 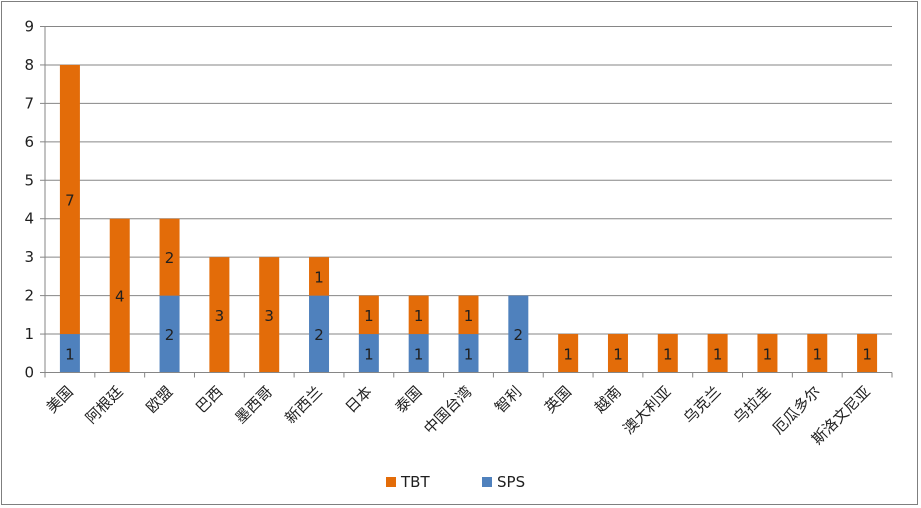 I want to click on category-label: 阿根廷, so click(x=104, y=405).